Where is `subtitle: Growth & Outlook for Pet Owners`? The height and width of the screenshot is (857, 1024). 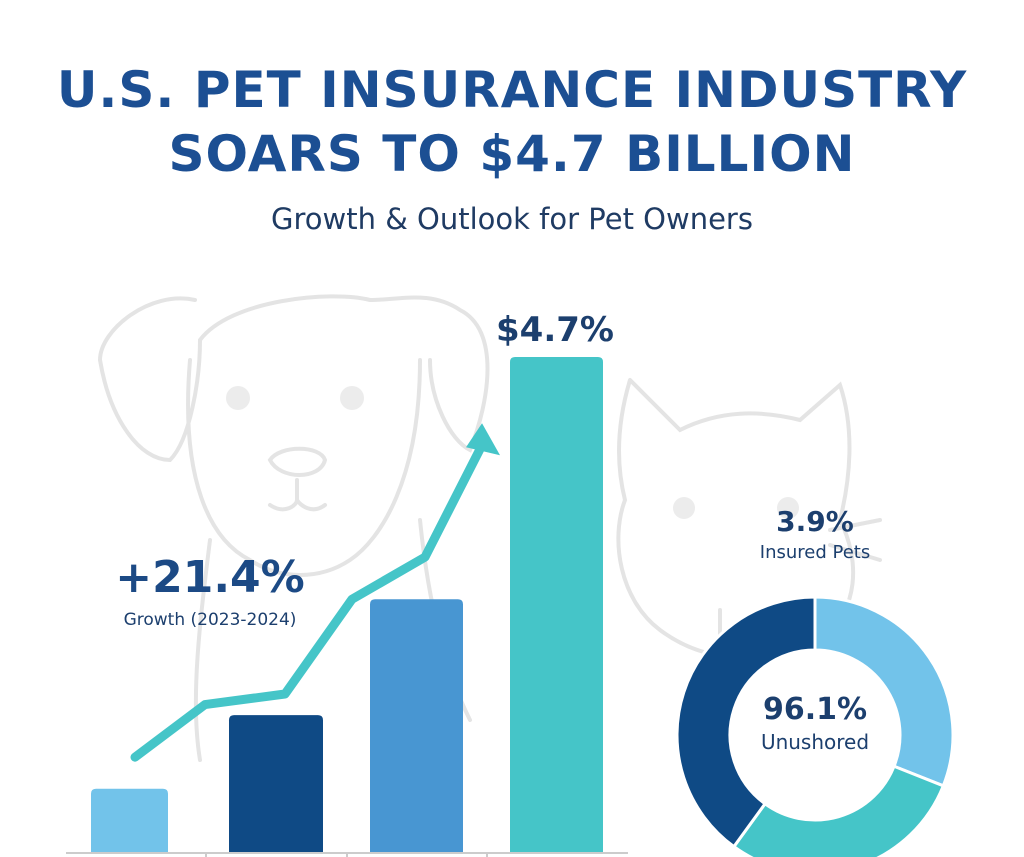 subtitle: Growth & Outlook for Pet Owners is located at coordinates (512, 219).